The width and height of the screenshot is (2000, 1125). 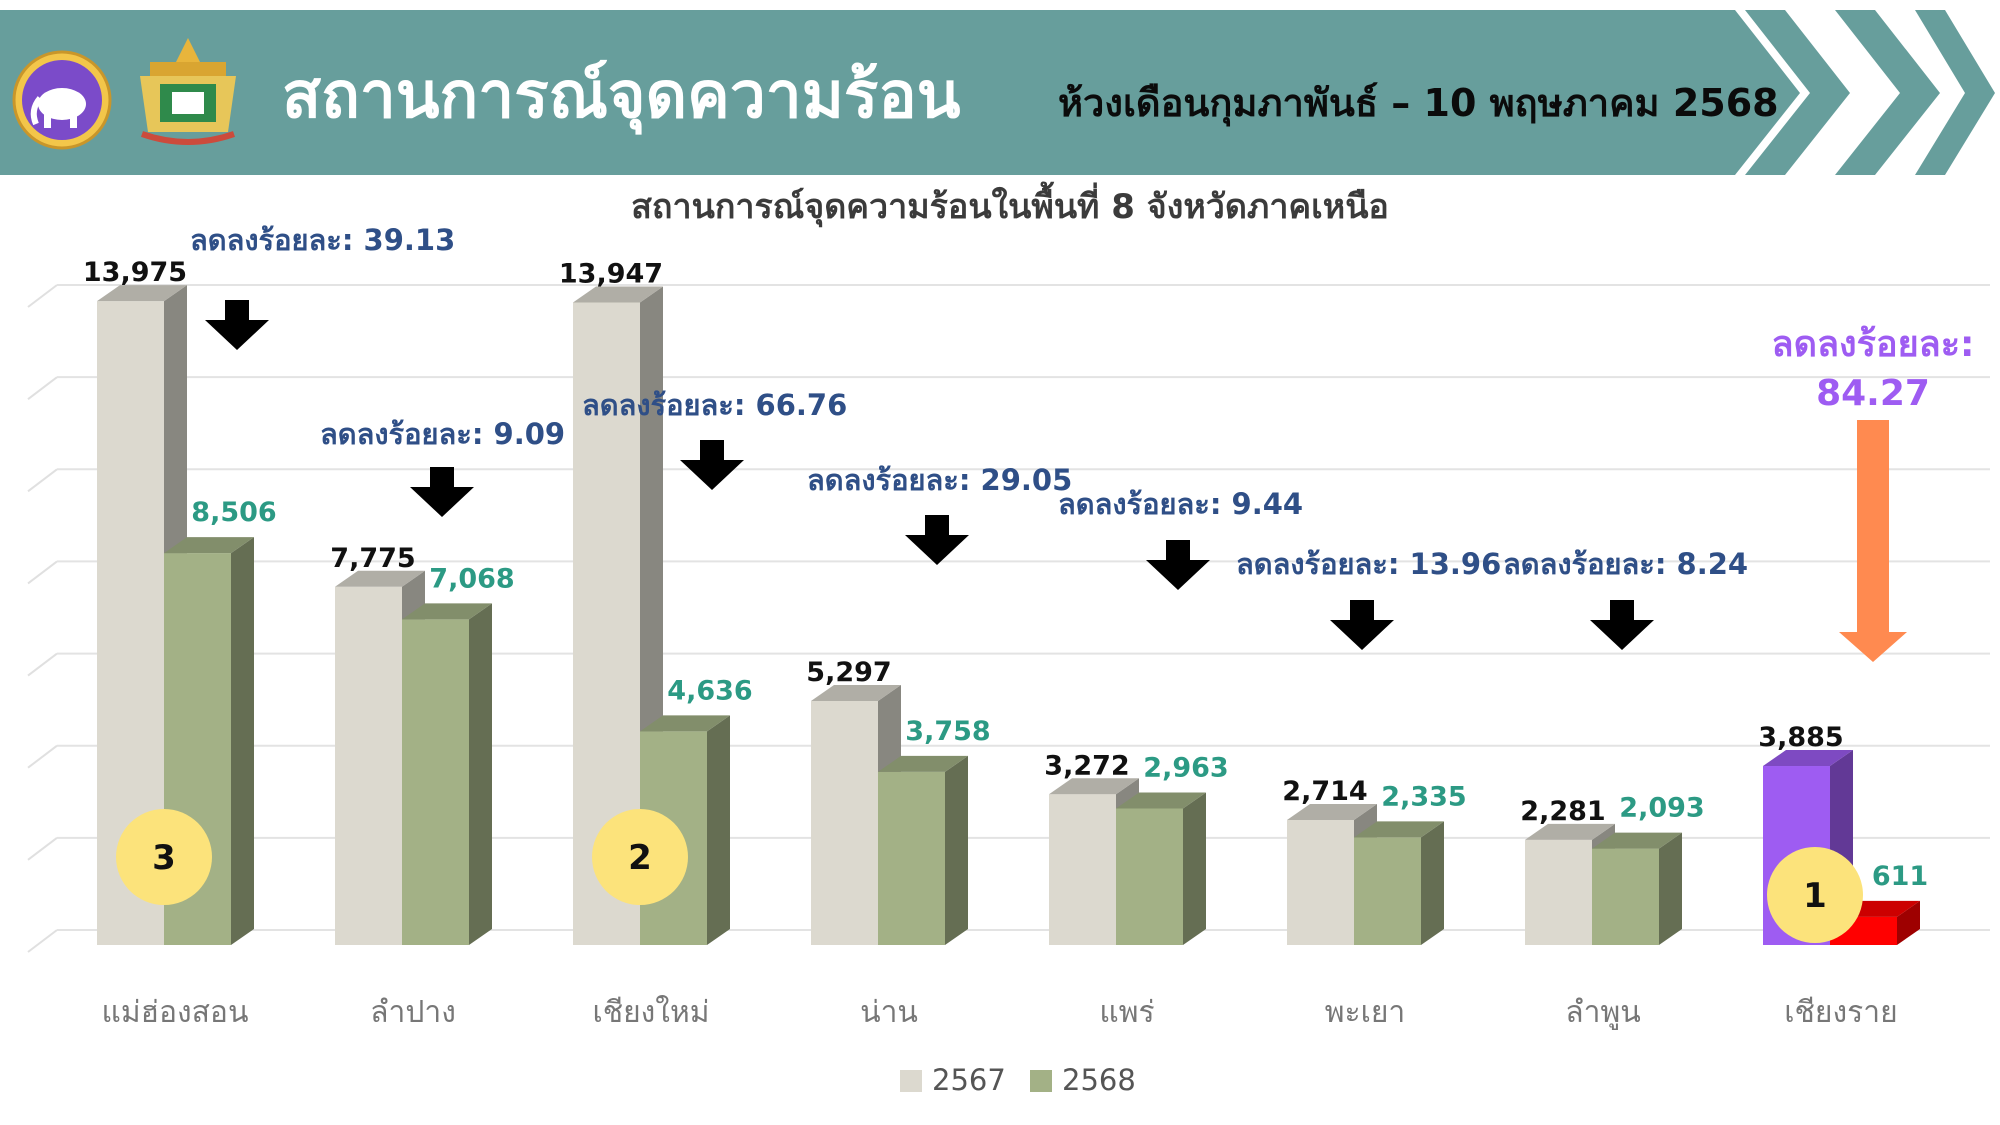 What do you see at coordinates (1387, 891) in the screenshot?
I see `bar-2568-5-front` at bounding box center [1387, 891].